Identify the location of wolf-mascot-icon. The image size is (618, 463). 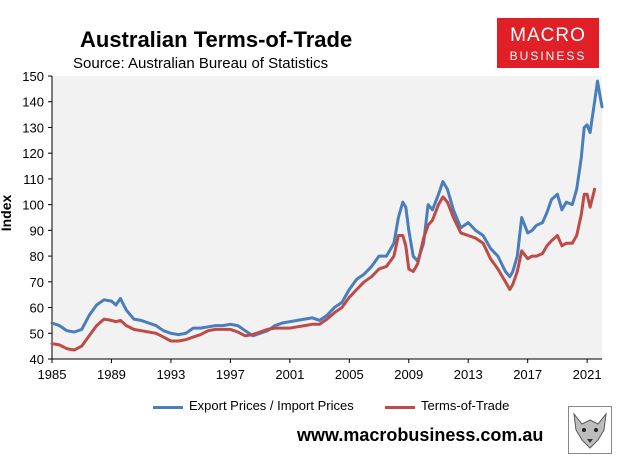
(590, 430).